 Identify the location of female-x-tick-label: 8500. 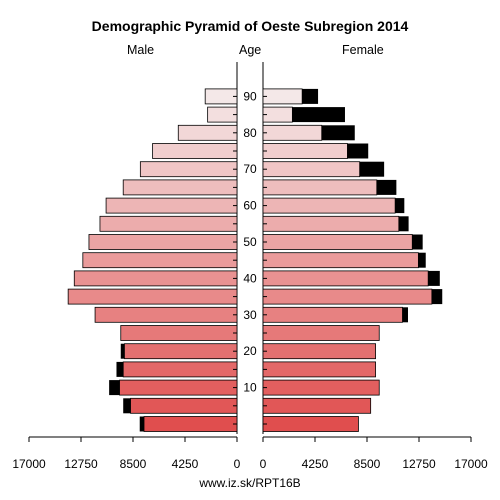
(367, 464).